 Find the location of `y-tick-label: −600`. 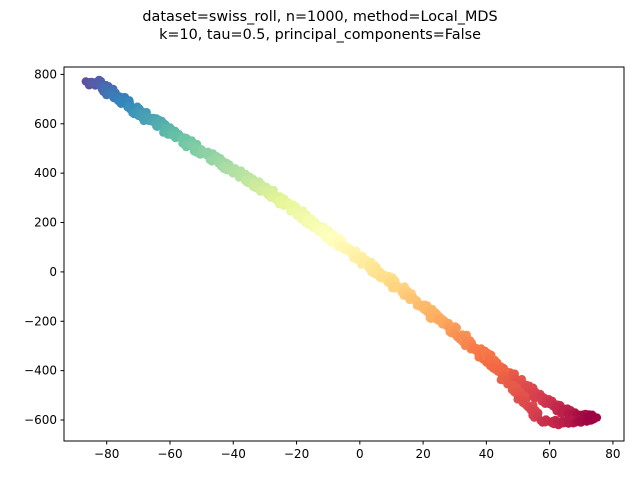

y-tick-label: −600 is located at coordinates (40, 420).